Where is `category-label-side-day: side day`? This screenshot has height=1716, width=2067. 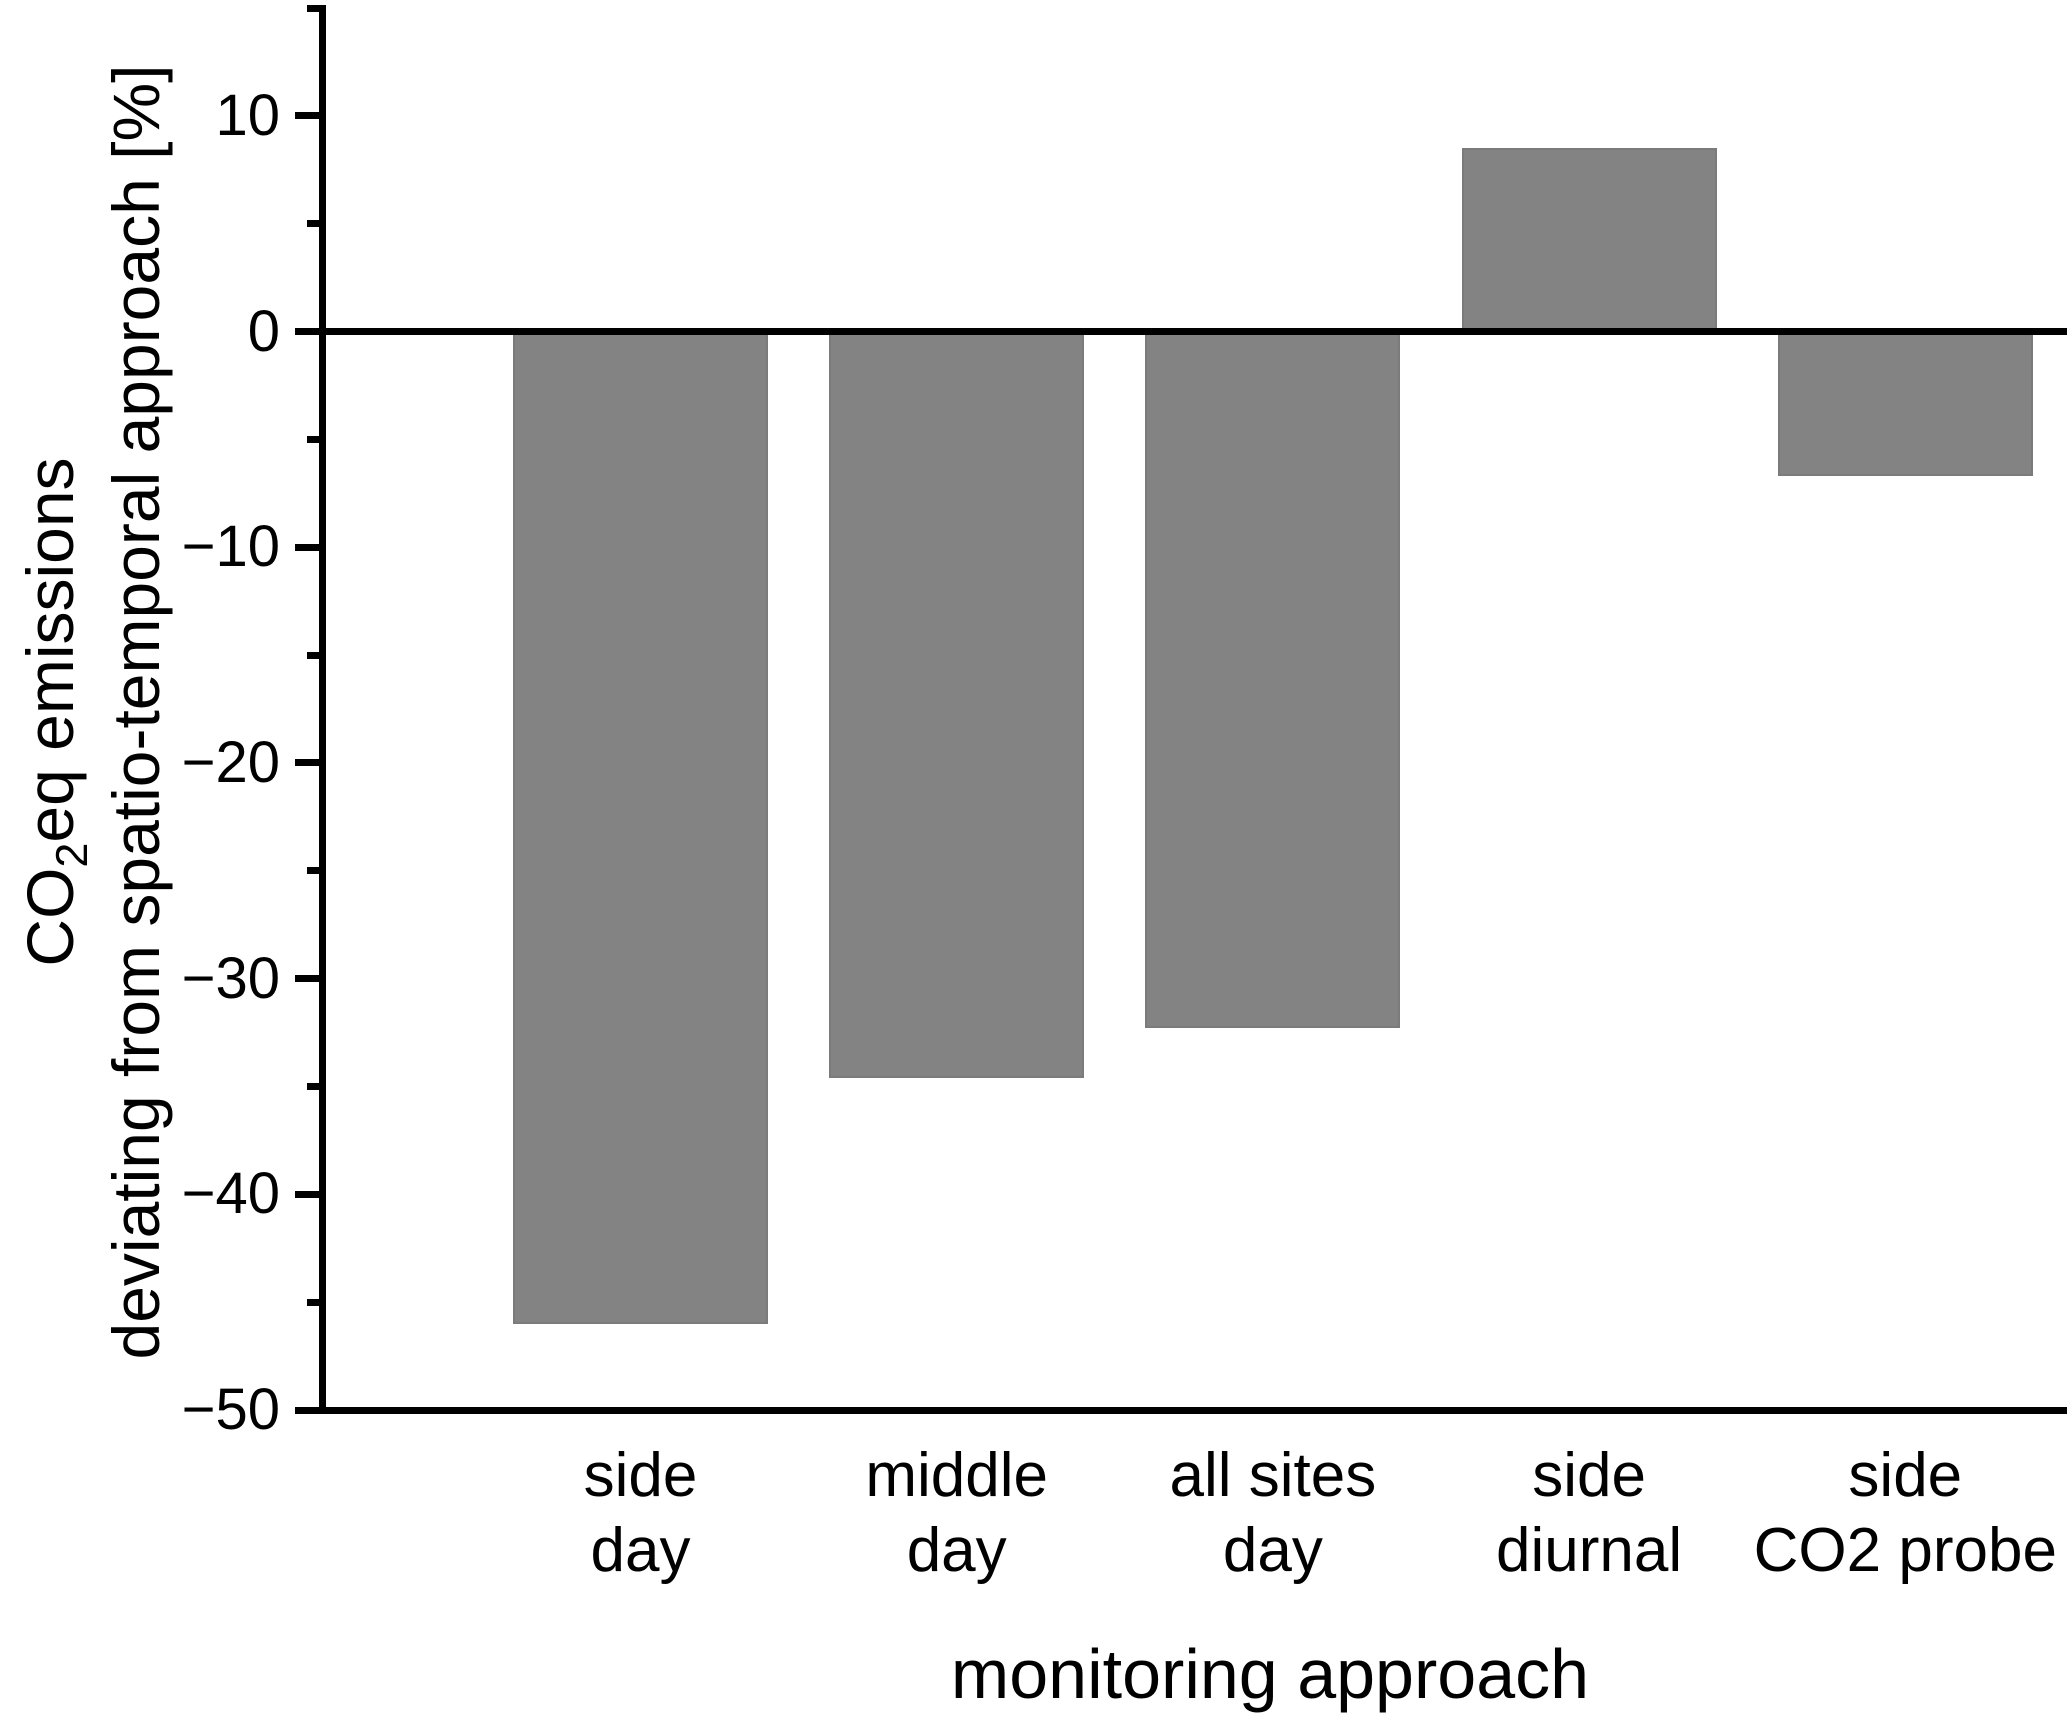
category-label-side-day: side day is located at coordinates (641, 1513).